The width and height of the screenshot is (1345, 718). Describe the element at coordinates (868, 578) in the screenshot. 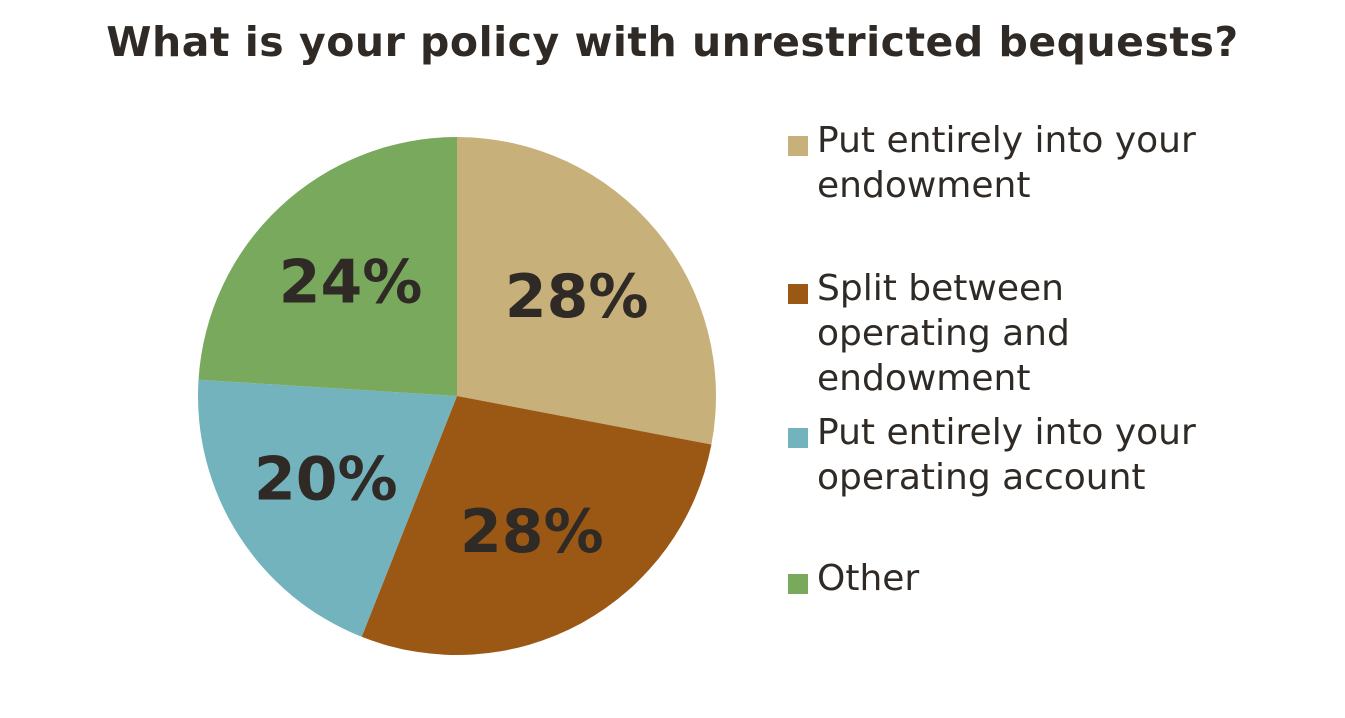

I see `legend-label: Other` at that location.